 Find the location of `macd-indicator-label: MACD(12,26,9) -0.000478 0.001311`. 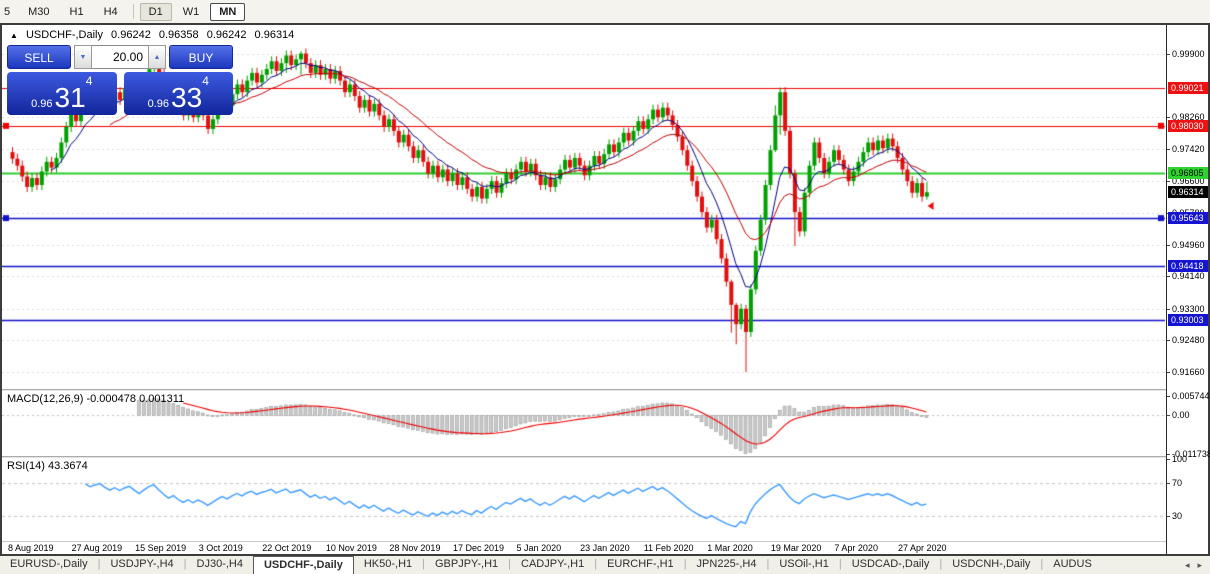

macd-indicator-label: MACD(12,26,9) -0.000478 0.001311 is located at coordinates (96, 399).